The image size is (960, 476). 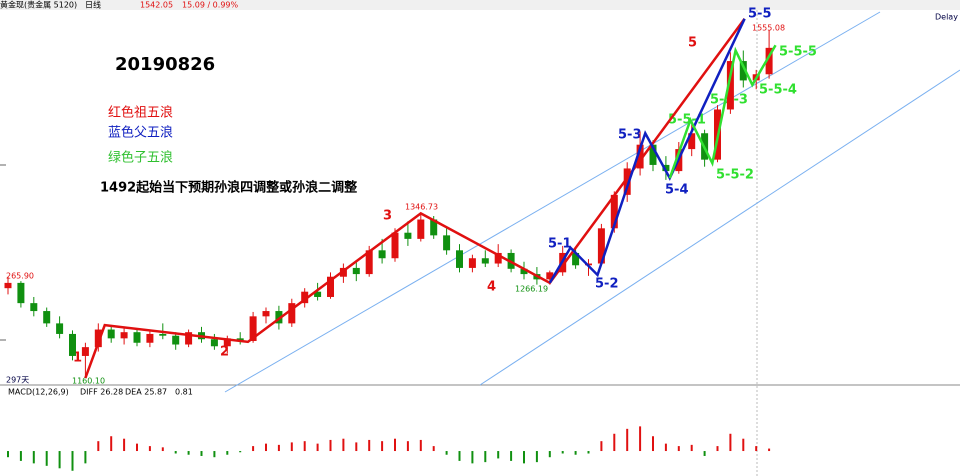 What do you see at coordinates (735, 175) in the screenshot?
I see `wave-label: 5-5-2` at bounding box center [735, 175].